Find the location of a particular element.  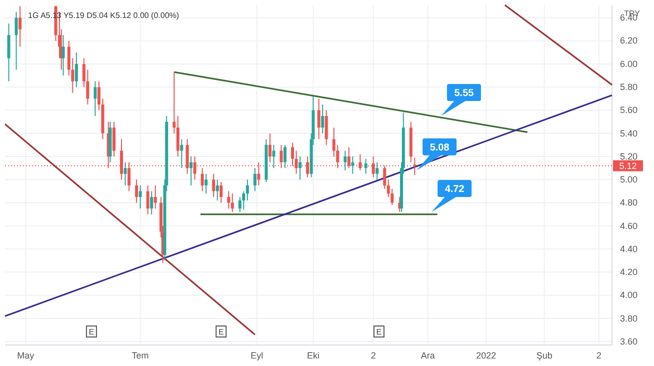

y-tick-label: 5.80 is located at coordinates (629, 87).